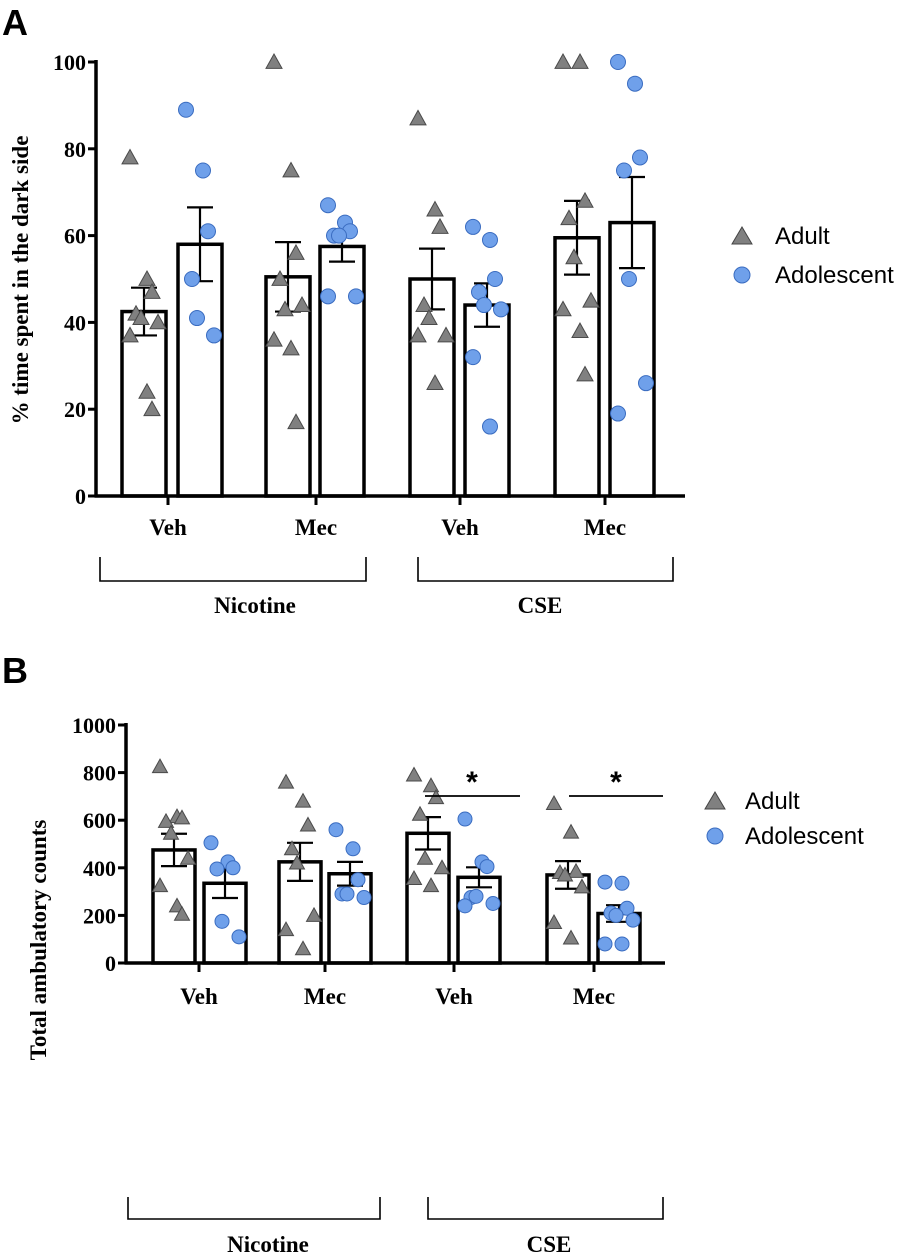 This screenshot has width=901, height=1258. Describe the element at coordinates (742, 275) in the screenshot. I see `panel-a-legend-adolescent-marker` at that location.